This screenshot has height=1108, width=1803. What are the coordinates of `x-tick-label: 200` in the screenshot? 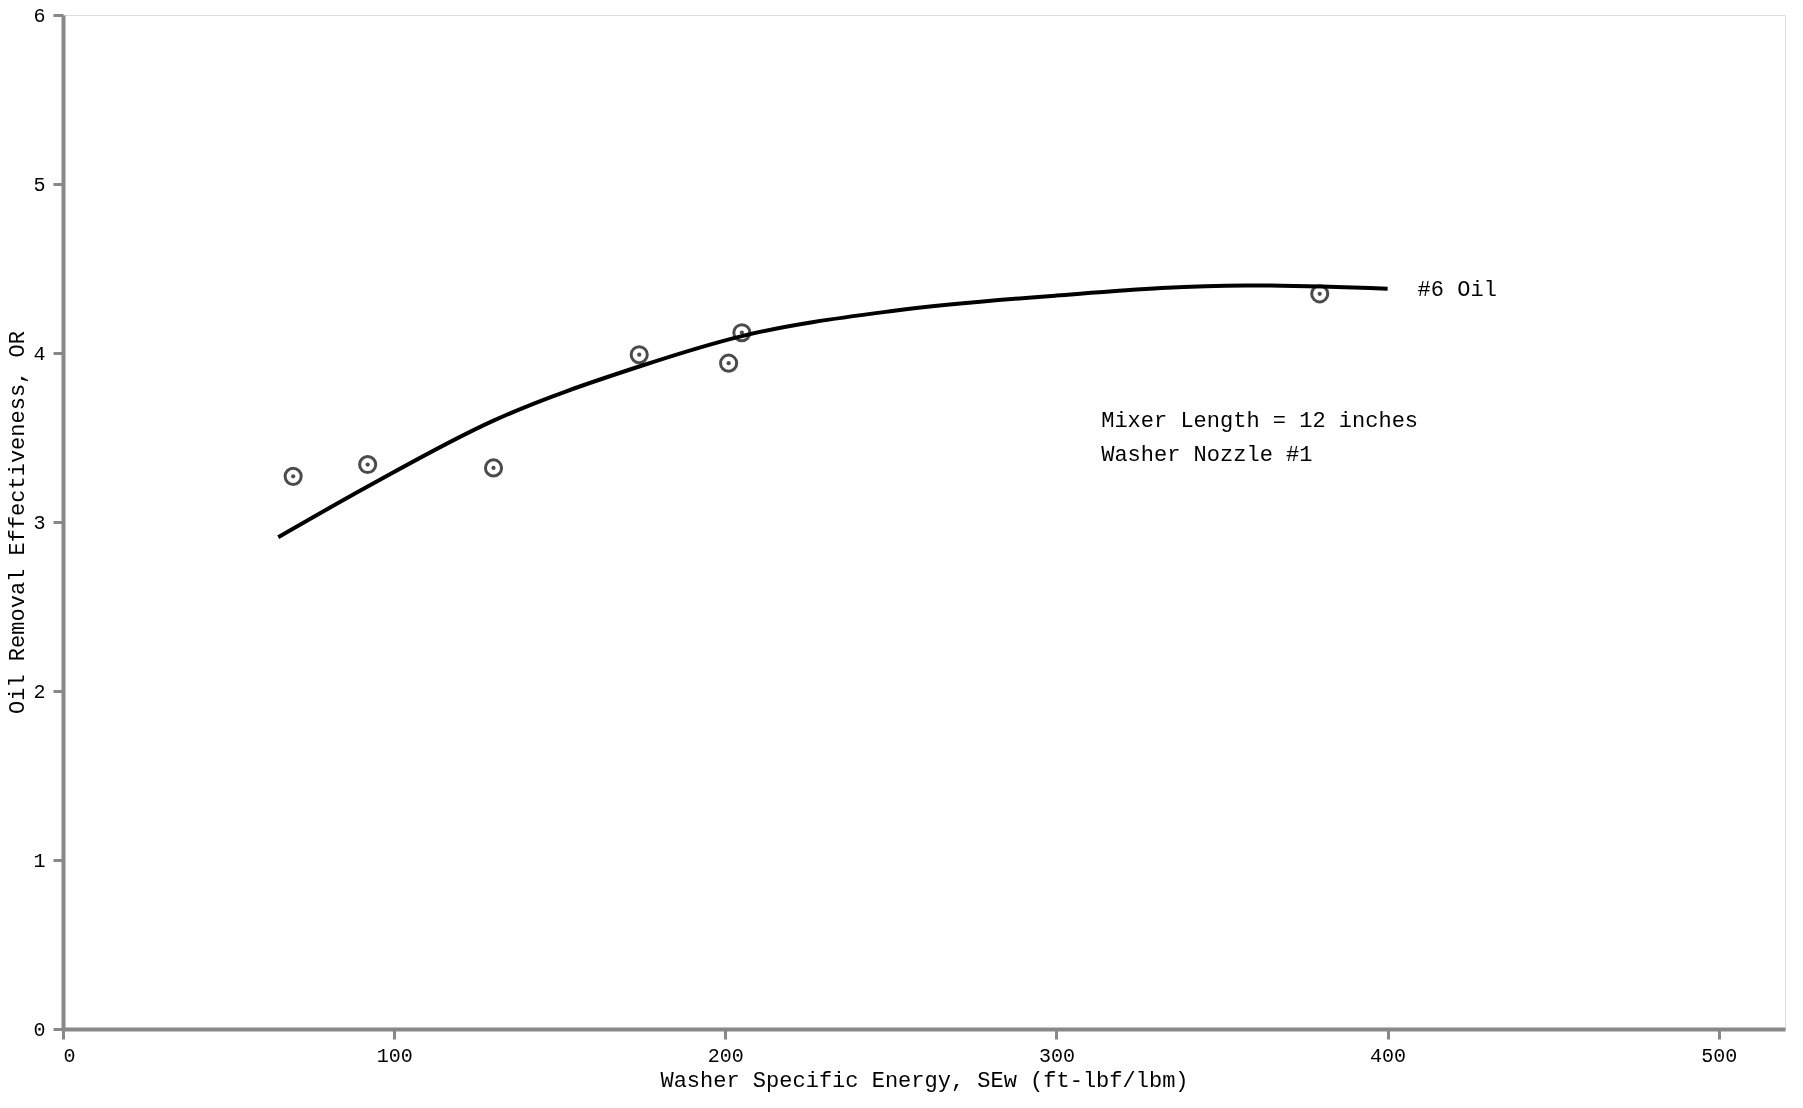 It's located at (725, 1056).